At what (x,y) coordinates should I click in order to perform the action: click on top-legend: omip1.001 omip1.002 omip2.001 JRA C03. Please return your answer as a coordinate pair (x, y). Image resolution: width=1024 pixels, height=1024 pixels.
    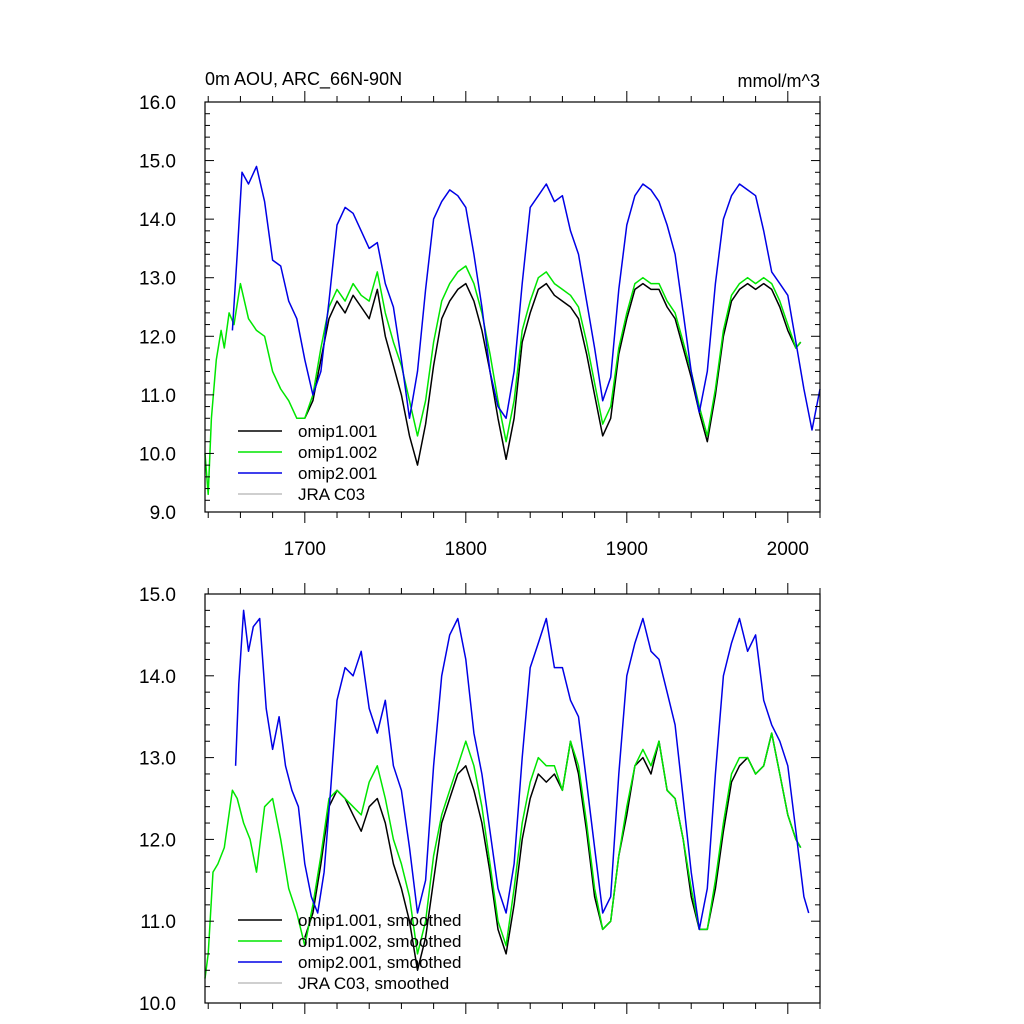
    Looking at the image, I should click on (307, 463).